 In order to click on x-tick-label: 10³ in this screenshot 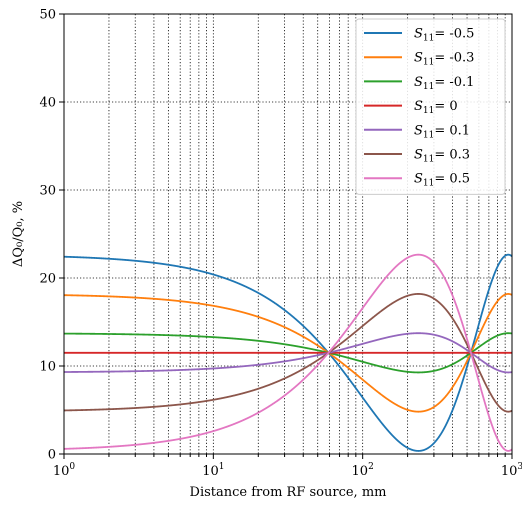, I will do `click(511, 470)`.